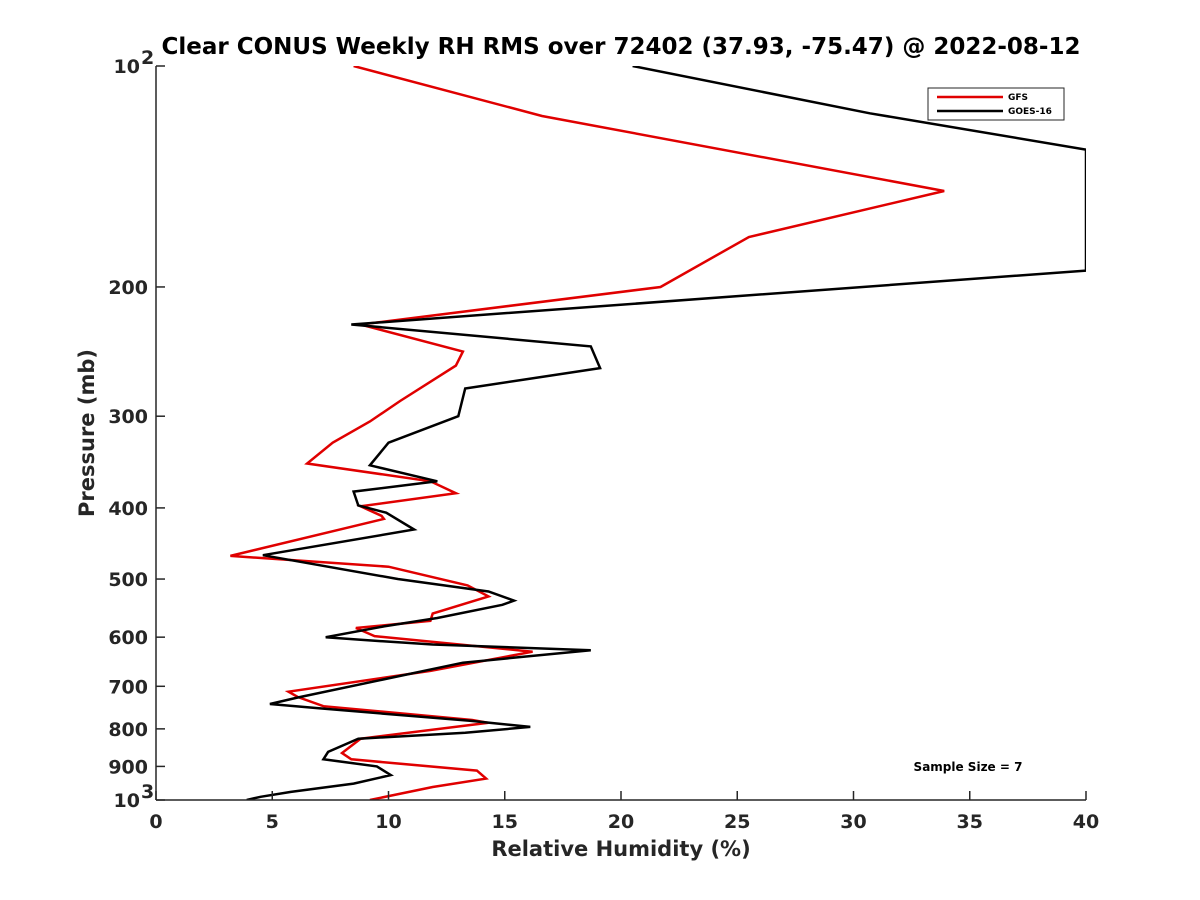 The height and width of the screenshot is (900, 1200). I want to click on y-tick-label: 300, so click(128, 417).